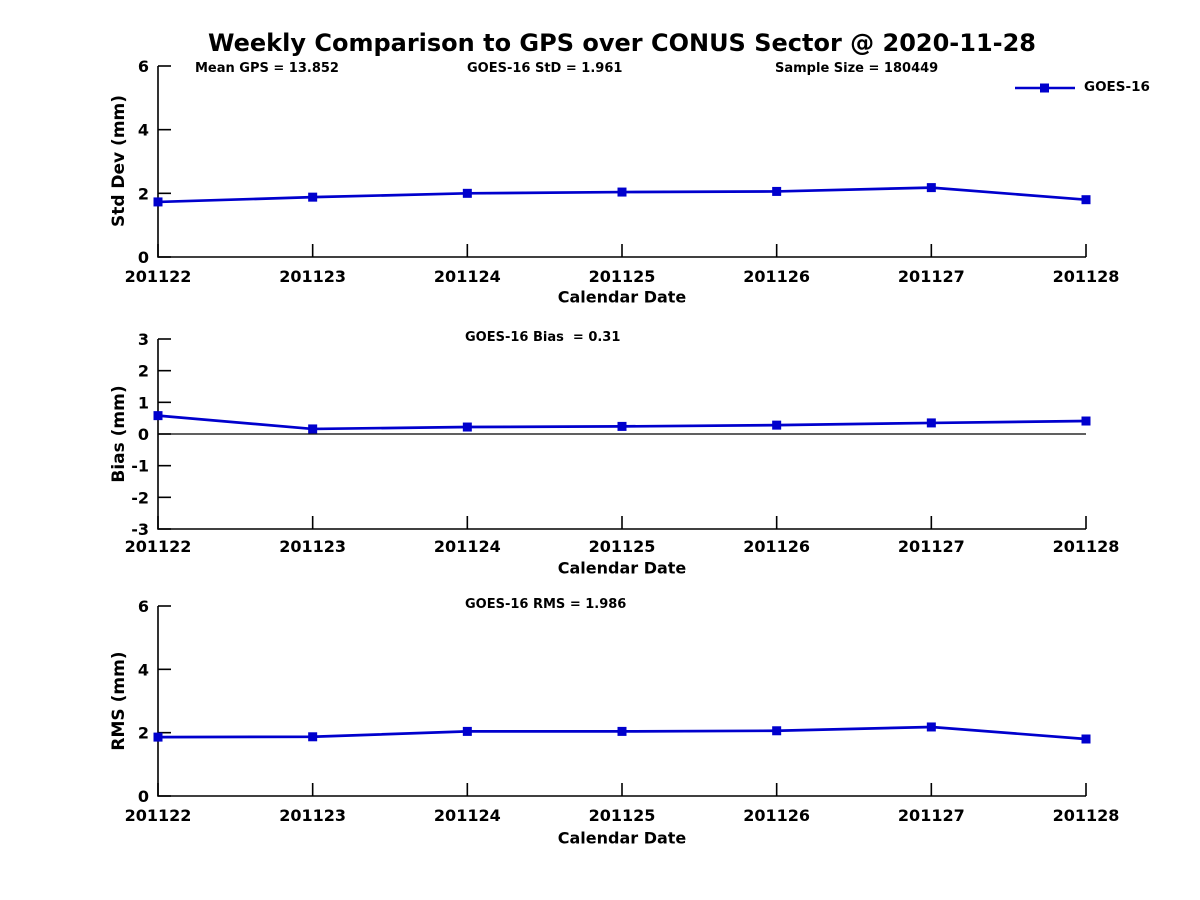 The width and height of the screenshot is (1200, 900). I want to click on x-axis-title-2: Calendar Date, so click(622, 568).